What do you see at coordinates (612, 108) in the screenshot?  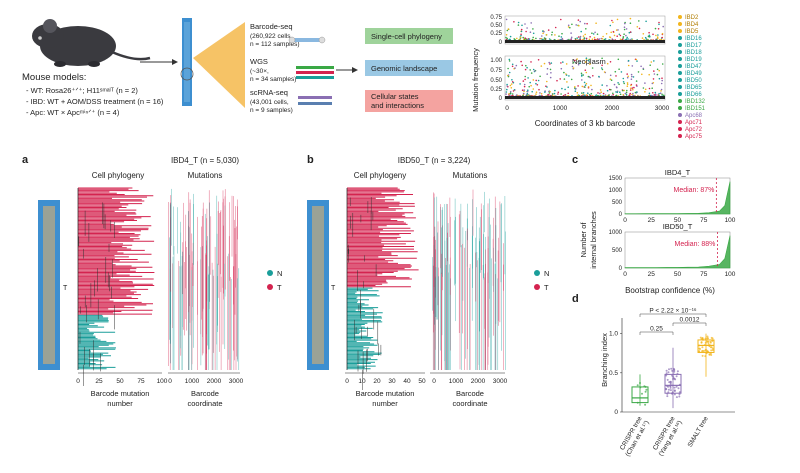 I see `svg-text: 2000` at bounding box center [612, 108].